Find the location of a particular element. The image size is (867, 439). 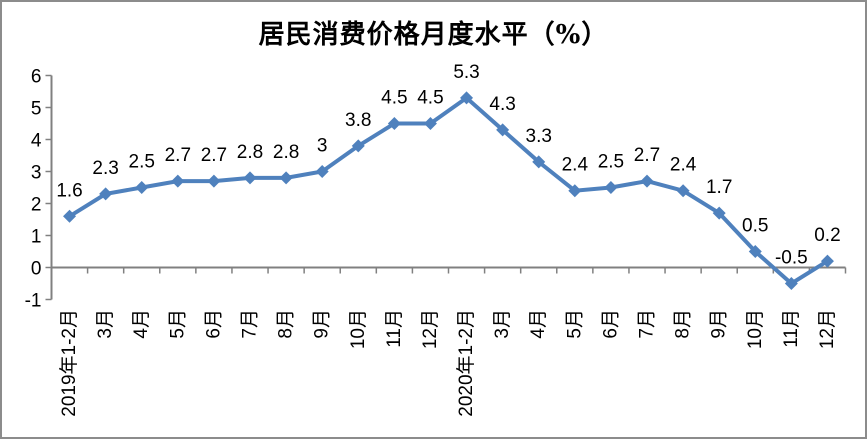

y-axis-tick-label: 1 is located at coordinates (36, 237).